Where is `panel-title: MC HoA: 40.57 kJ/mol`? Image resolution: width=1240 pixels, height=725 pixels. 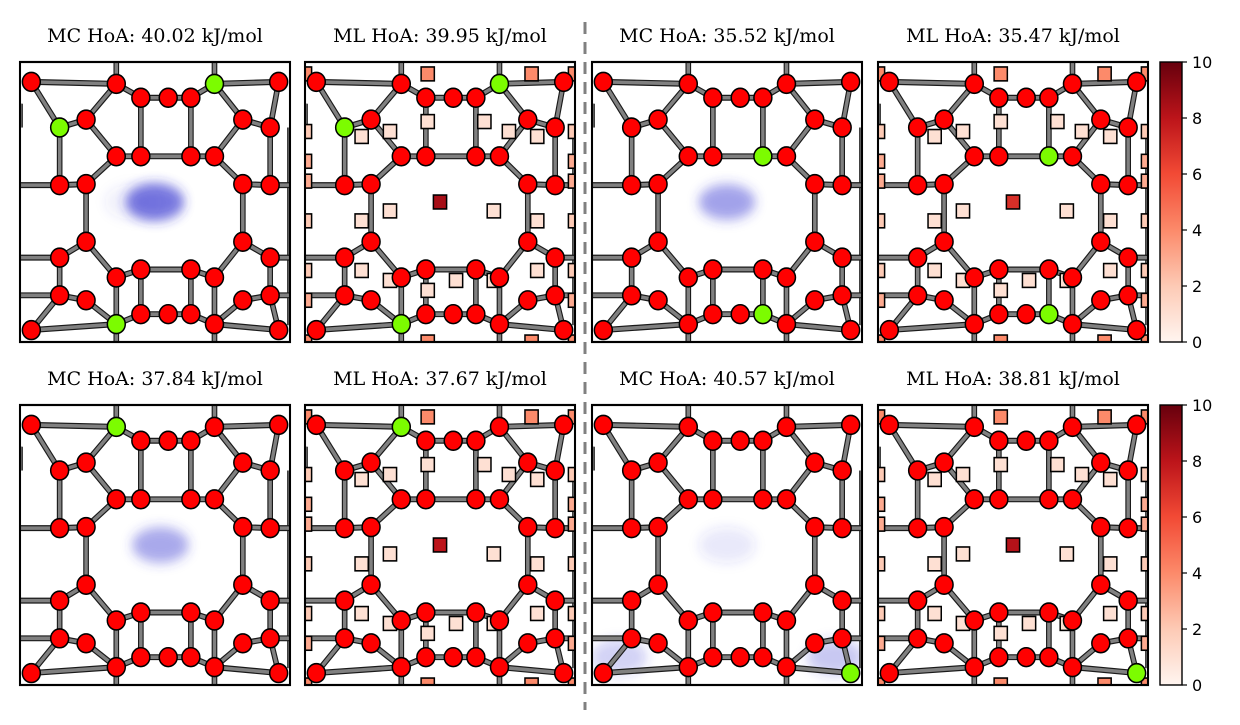
panel-title: MC HoA: 40.57 kJ/mol is located at coordinates (727, 379).